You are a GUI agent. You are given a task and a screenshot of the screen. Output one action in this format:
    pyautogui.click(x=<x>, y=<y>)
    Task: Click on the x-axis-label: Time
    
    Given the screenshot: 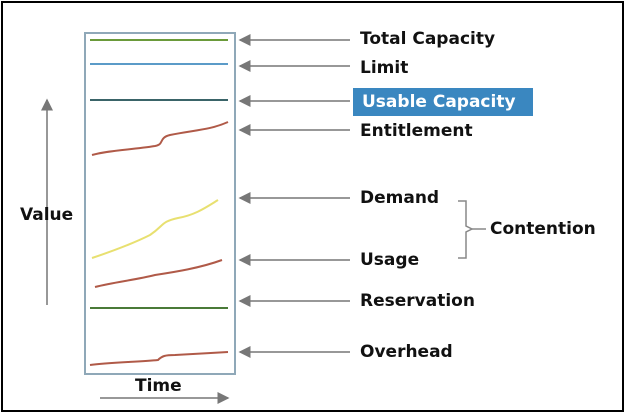 What is the action you would take?
    pyautogui.click(x=158, y=386)
    